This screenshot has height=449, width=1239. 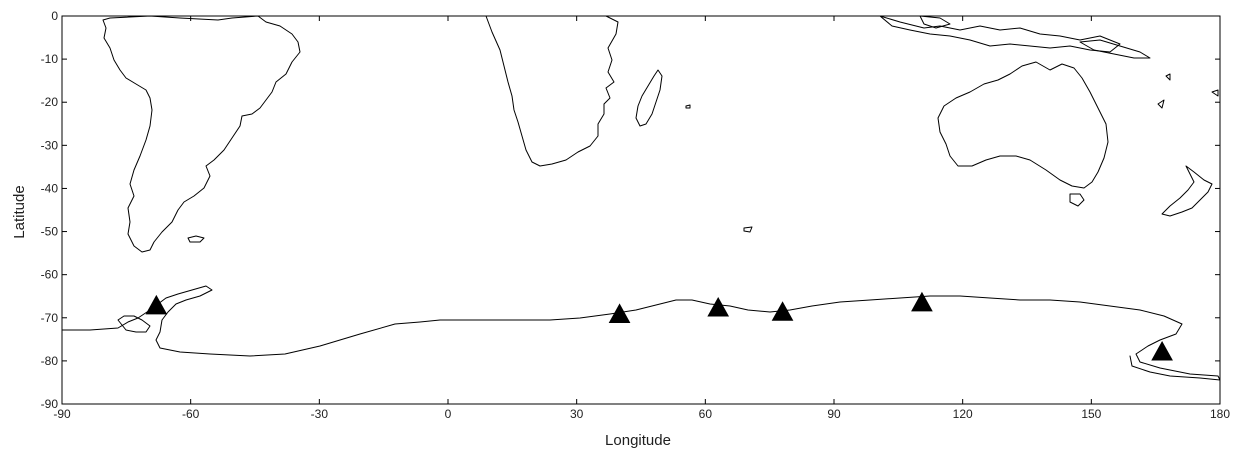 What do you see at coordinates (50, 361) in the screenshot?
I see `y-tick-label: -80` at bounding box center [50, 361].